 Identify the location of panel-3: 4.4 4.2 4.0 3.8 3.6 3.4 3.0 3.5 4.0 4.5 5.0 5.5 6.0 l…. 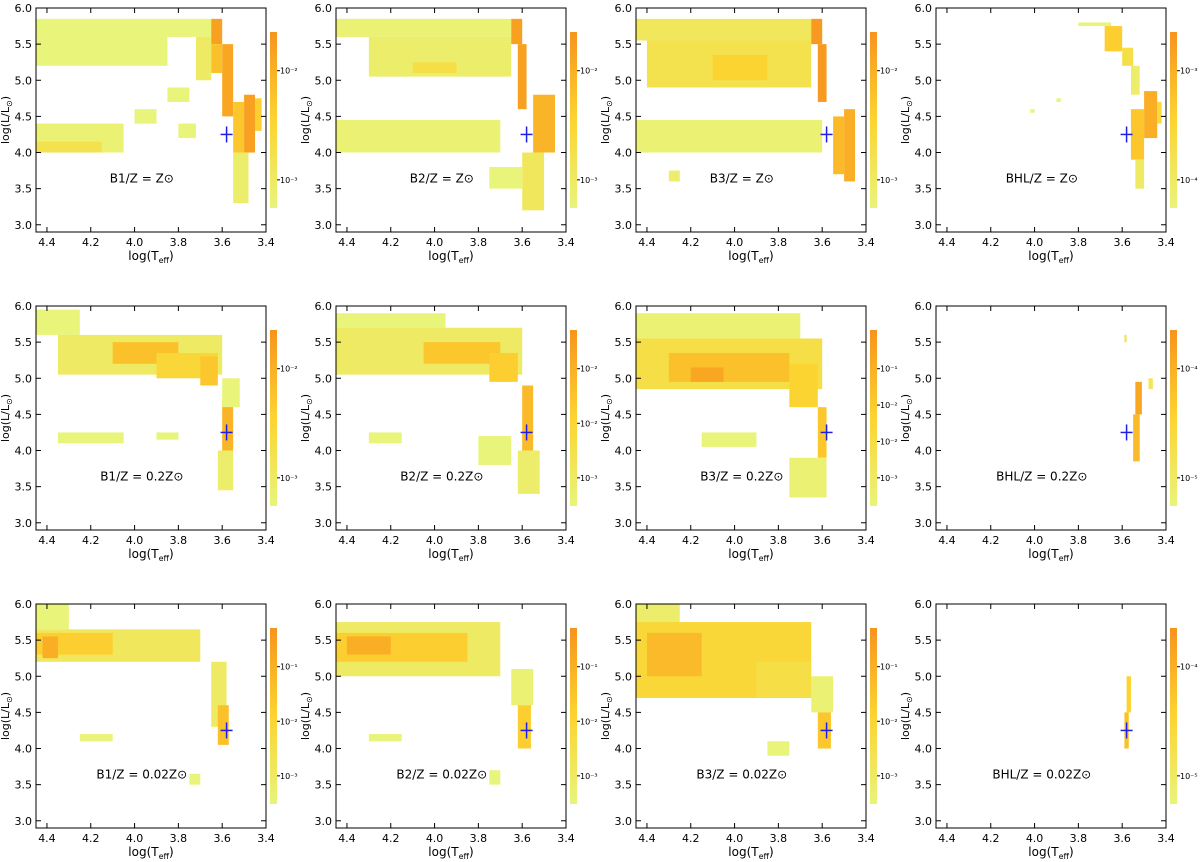
(748, 133).